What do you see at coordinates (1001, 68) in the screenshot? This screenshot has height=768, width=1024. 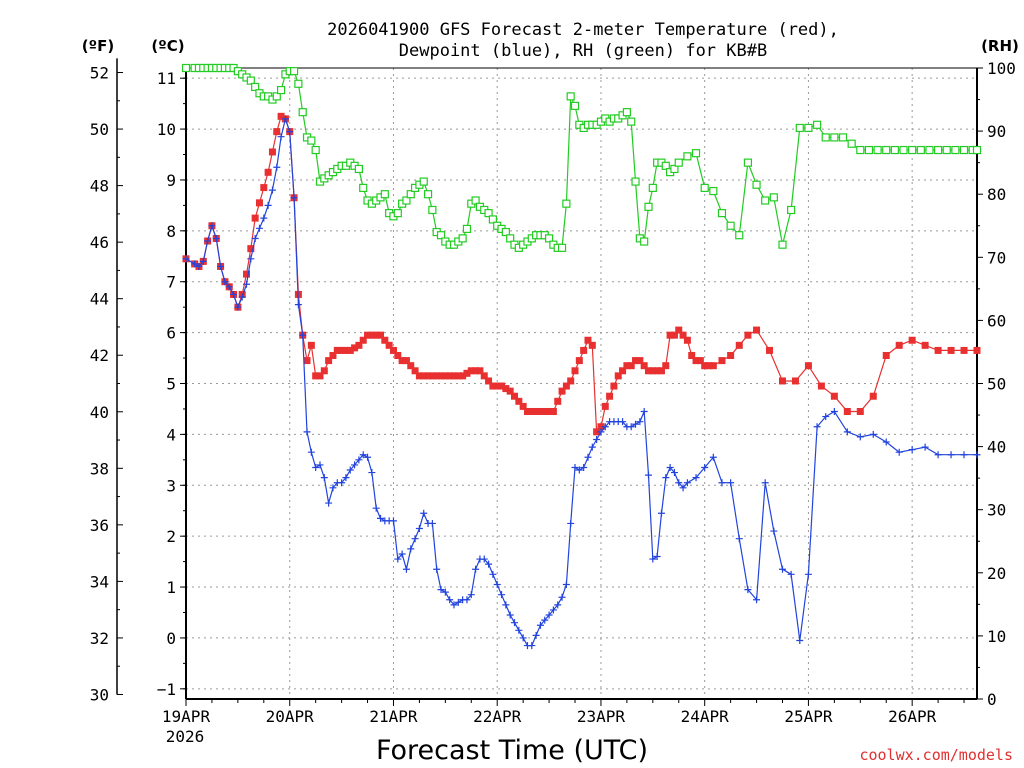 I see `rh-tick-label: 100` at bounding box center [1001, 68].